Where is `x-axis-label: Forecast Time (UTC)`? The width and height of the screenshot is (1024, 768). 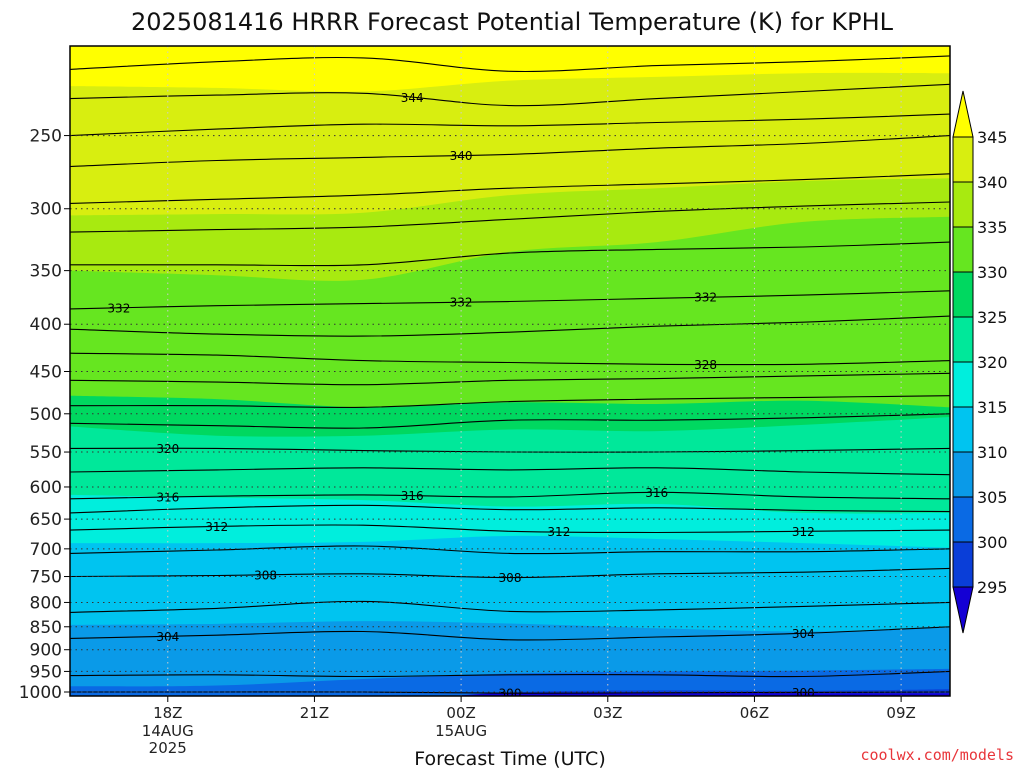 x-axis-label: Forecast Time (UTC) is located at coordinates (509, 758).